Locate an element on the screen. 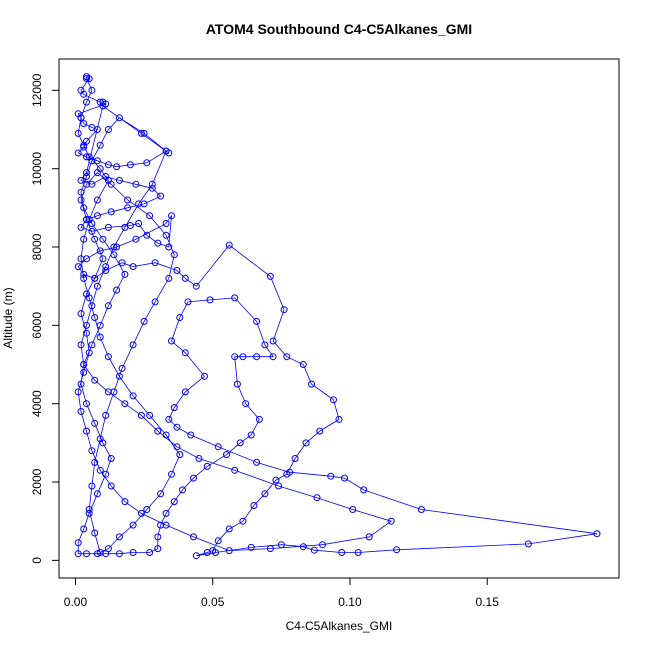 Image resolution: width=650 pixels, height=650 pixels. y-tick-label: 0 is located at coordinates (37, 560).